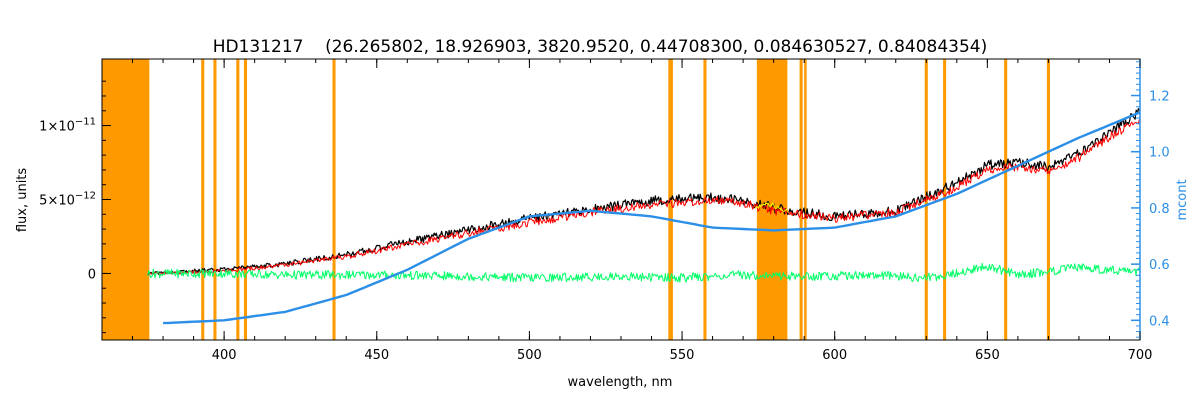 This screenshot has width=1200, height=400. I want to click on x-tick-label: 550, so click(682, 355).